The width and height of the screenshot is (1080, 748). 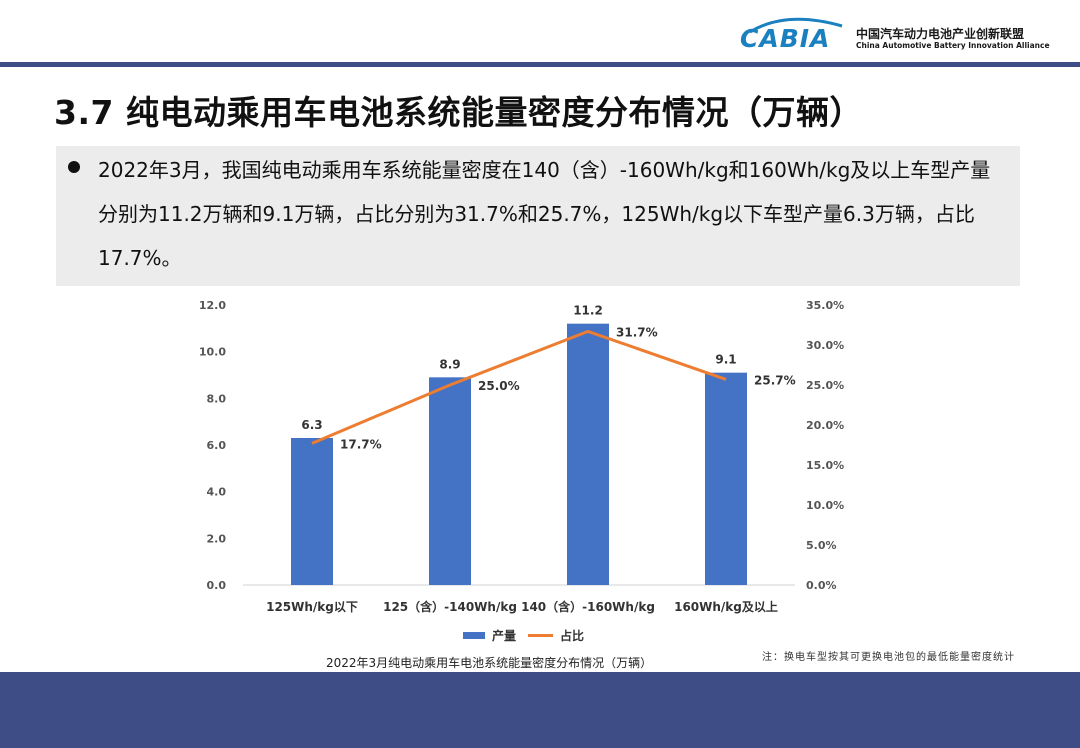 What do you see at coordinates (489, 663) in the screenshot?
I see `chart-caption: 2022年3月纯电动乘用车电池系统能量密度分布情况（万辆）` at bounding box center [489, 663].